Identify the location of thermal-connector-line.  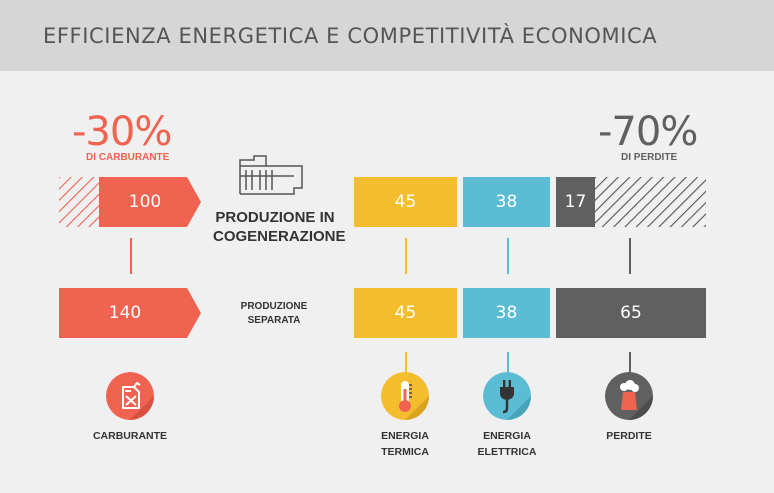
(406, 256).